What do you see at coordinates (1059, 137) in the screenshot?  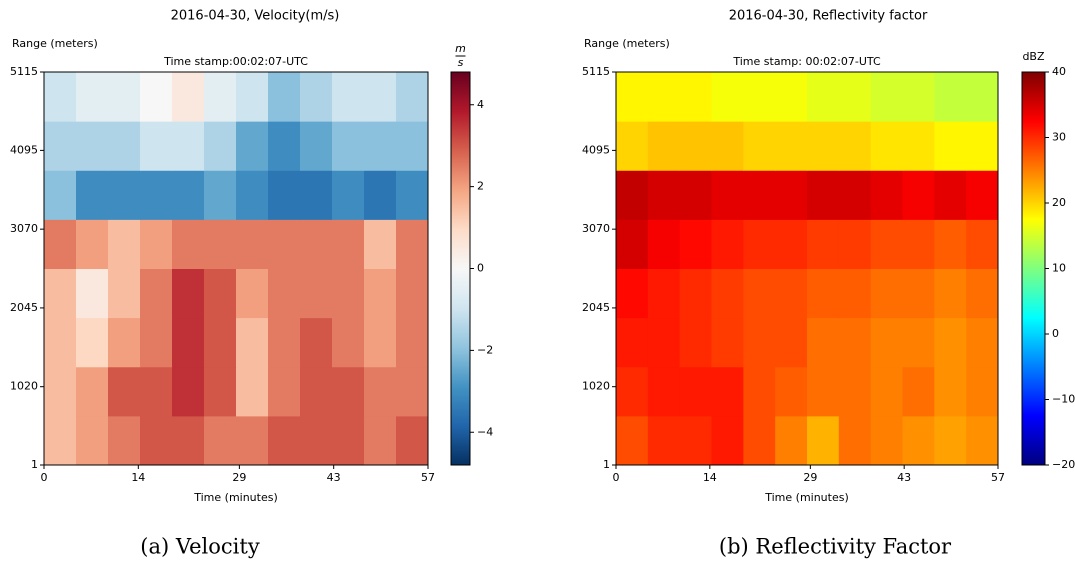 I see `colorbar-tick-label: 30` at bounding box center [1059, 137].